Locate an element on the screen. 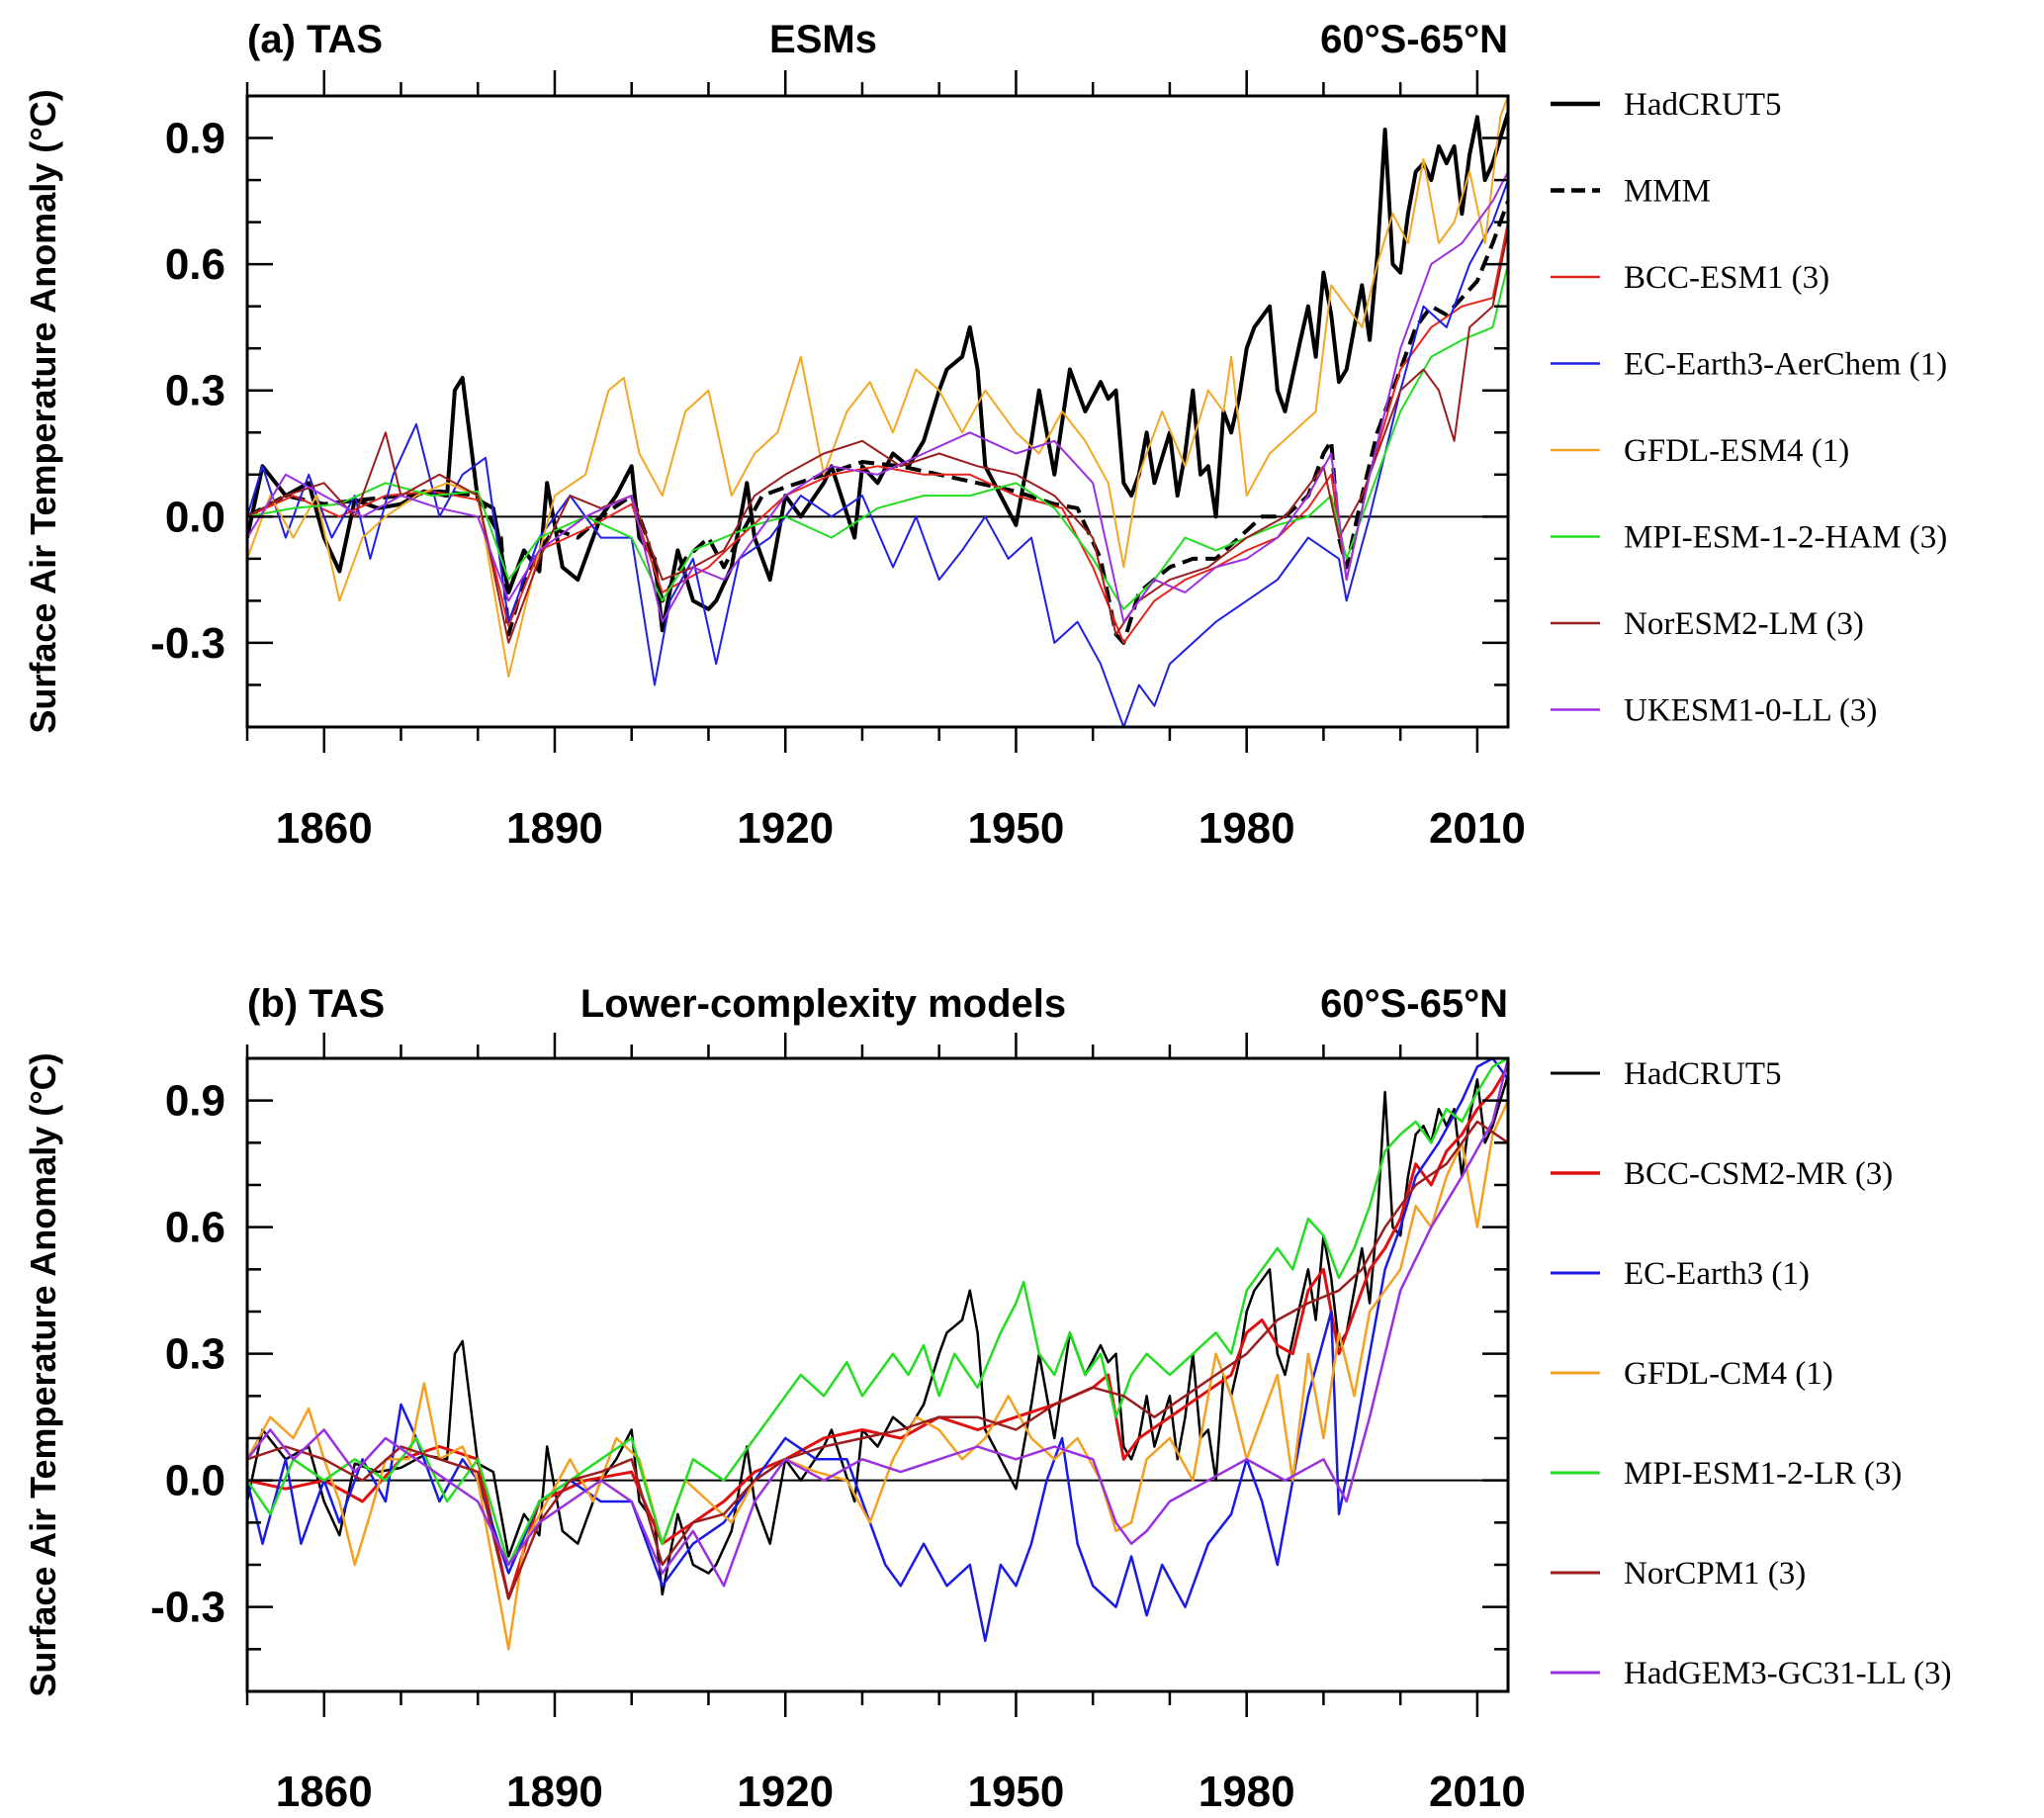 The width and height of the screenshot is (2044, 1818). legend-label: EC-Earth3-AerChem (1) is located at coordinates (1785, 365).